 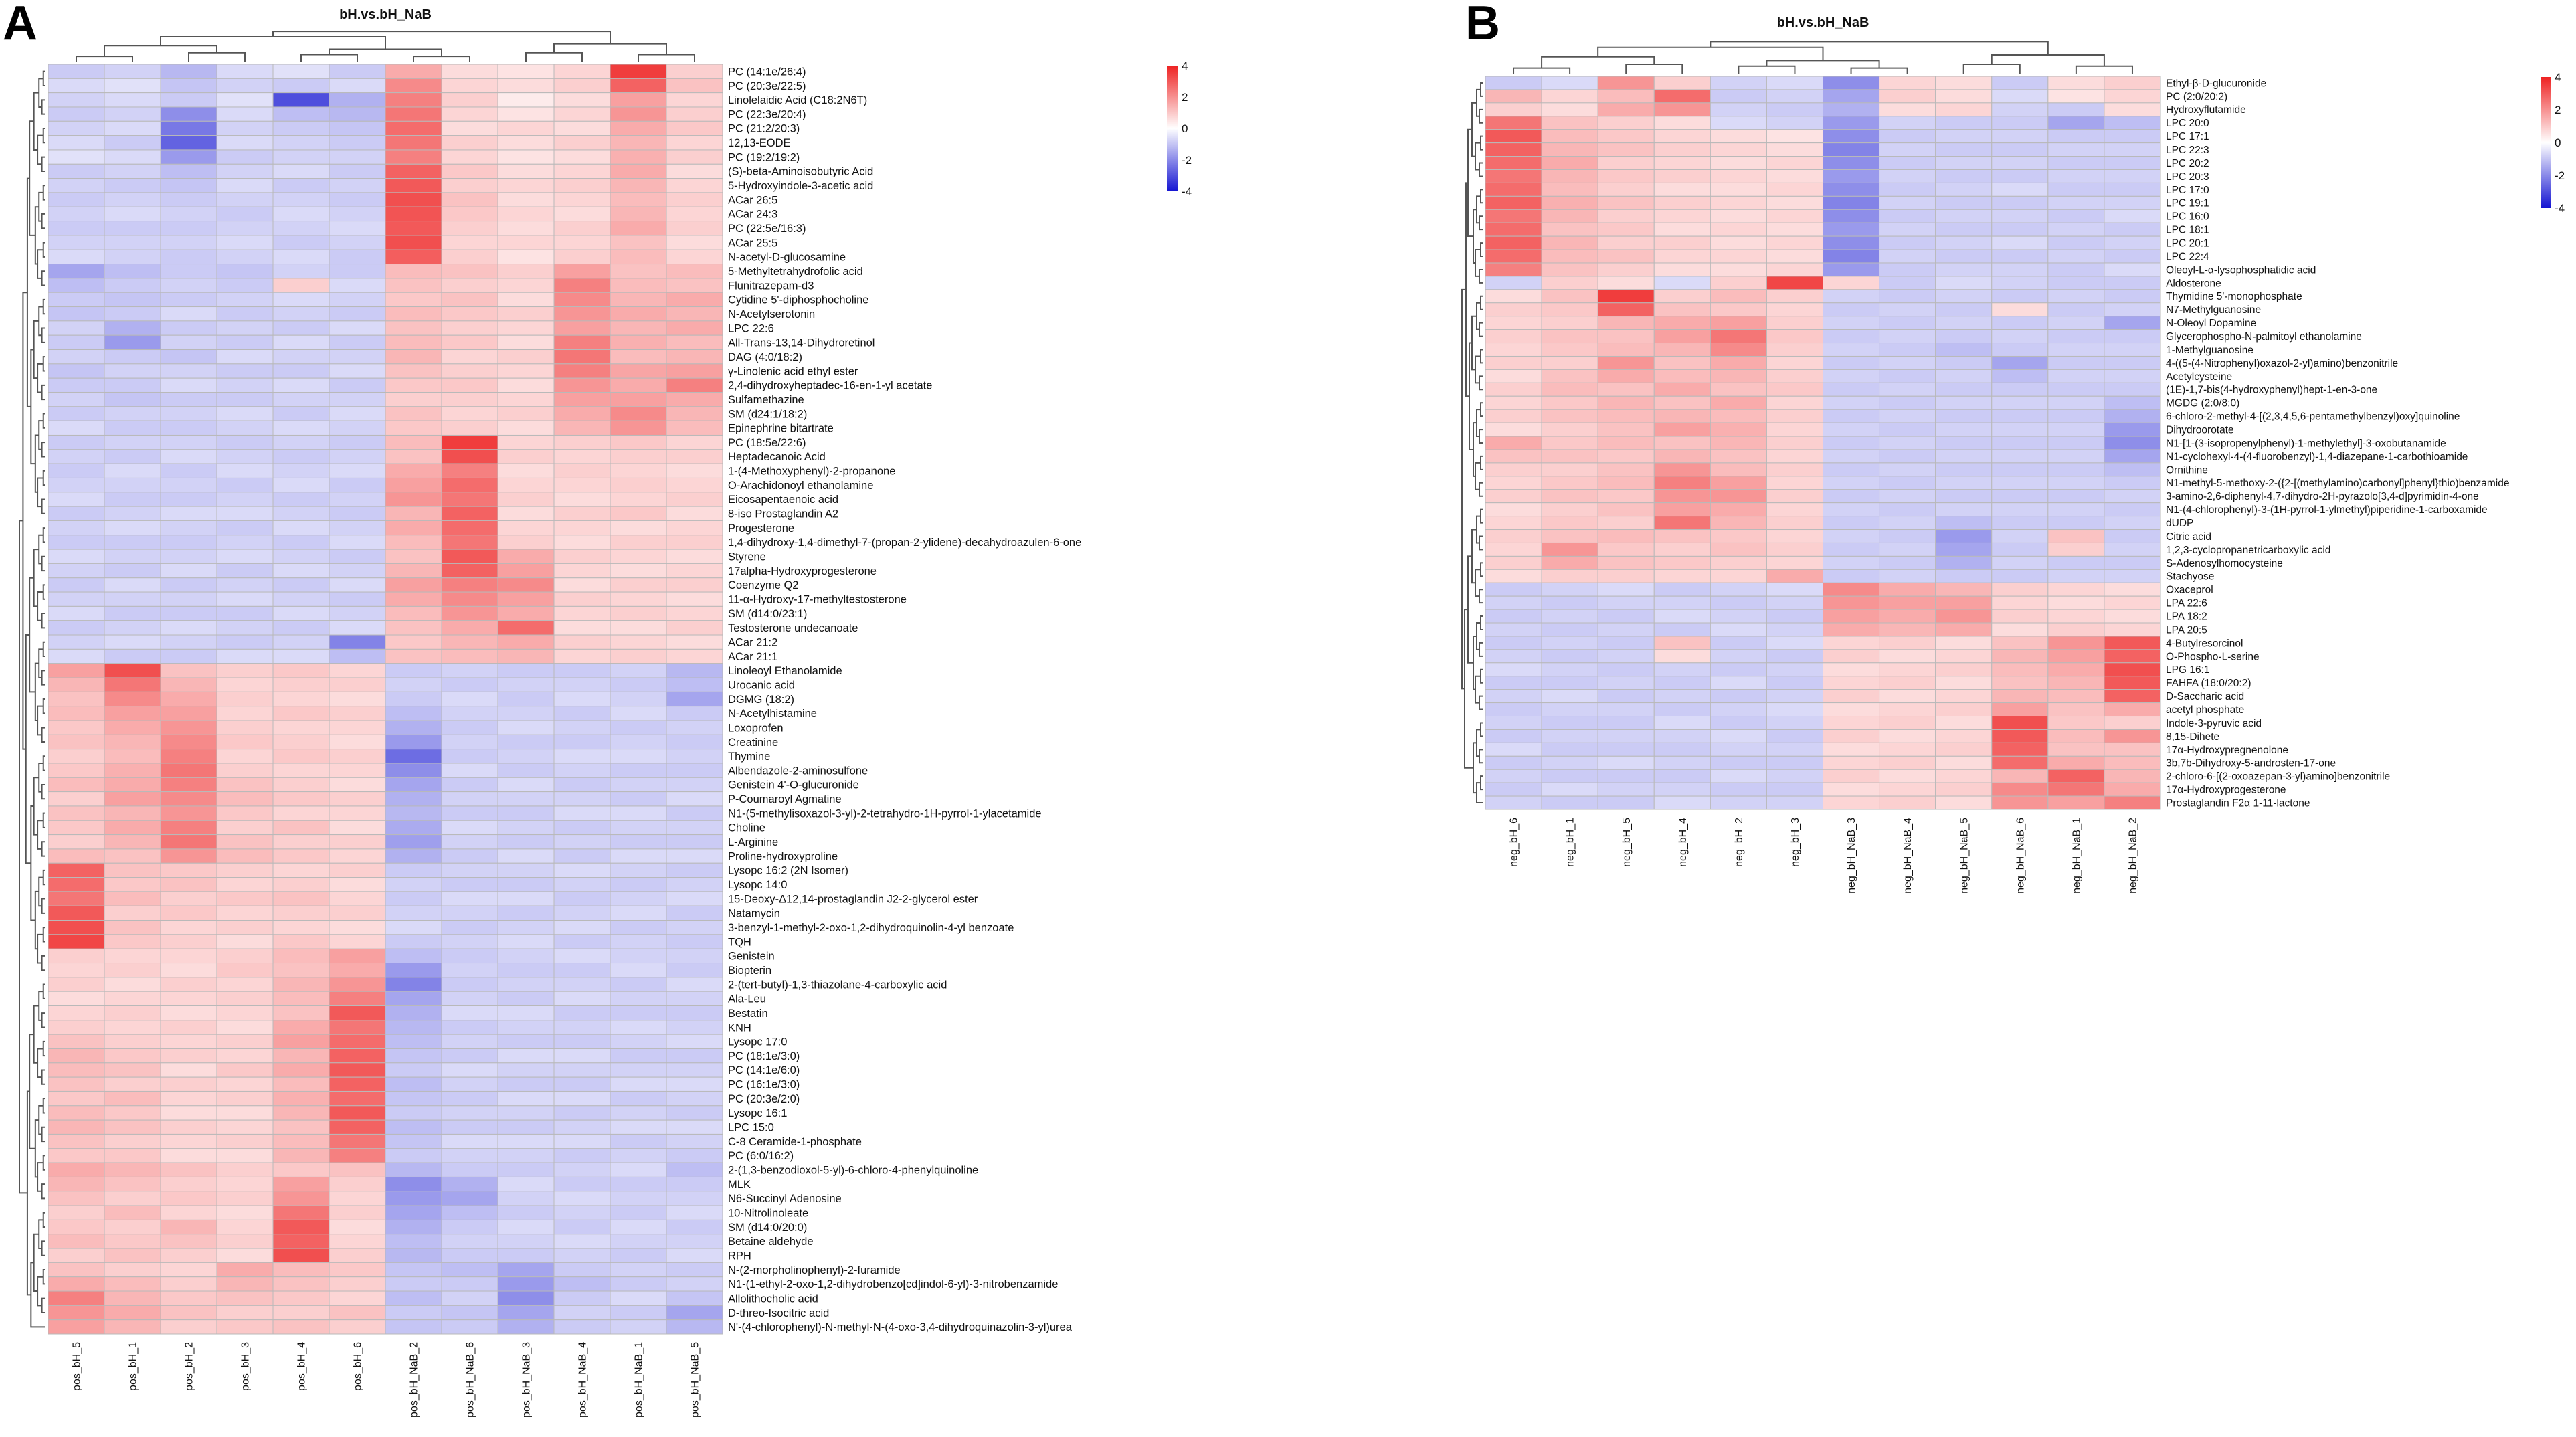 What do you see at coordinates (801, 343) in the screenshot?
I see `row-label: All-Trans-13,14-Dihydroretinol` at bounding box center [801, 343].